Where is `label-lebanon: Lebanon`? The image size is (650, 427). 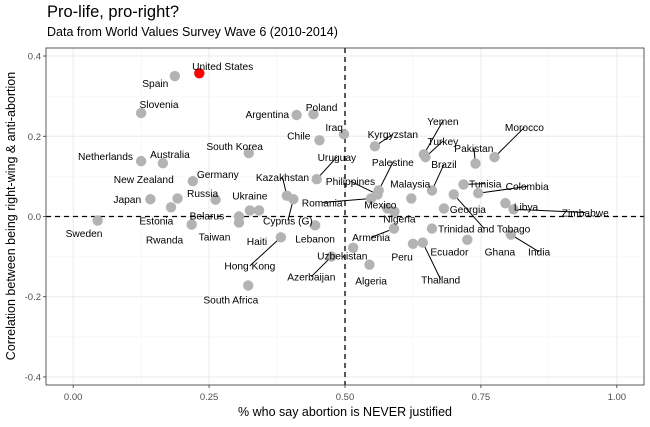 label-lebanon: Lebanon is located at coordinates (315, 239).